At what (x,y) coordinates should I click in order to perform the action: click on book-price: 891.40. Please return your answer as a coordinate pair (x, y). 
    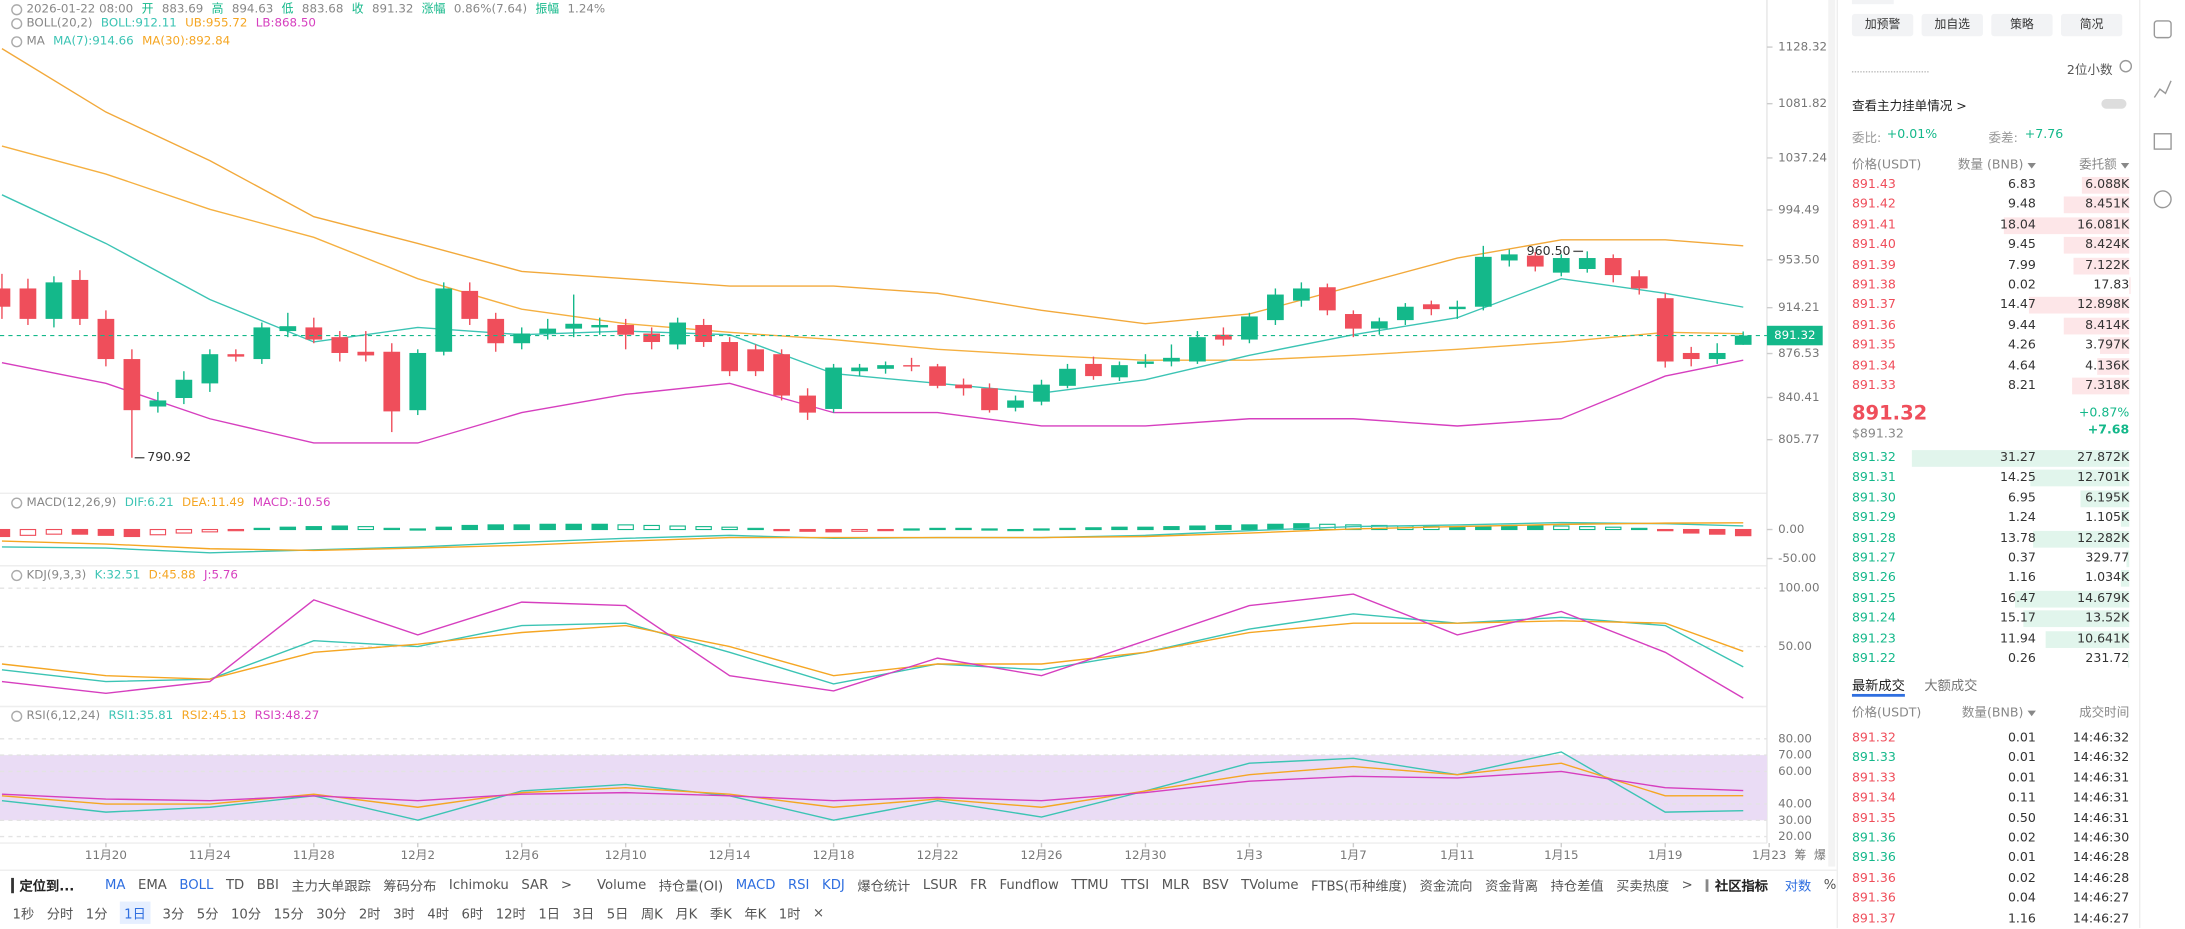
    Looking at the image, I should click on (1873, 245).